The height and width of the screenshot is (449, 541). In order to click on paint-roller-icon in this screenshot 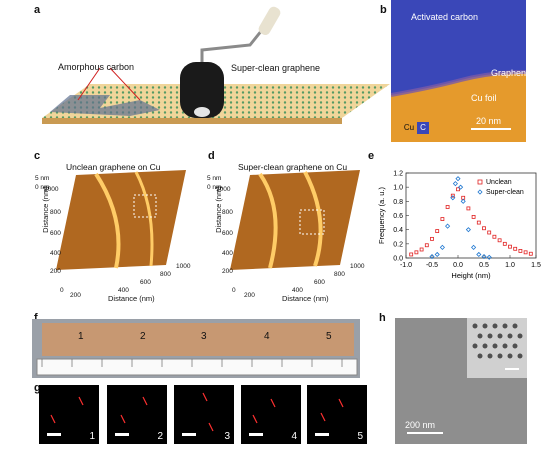, I will do `click(230, 62)`.